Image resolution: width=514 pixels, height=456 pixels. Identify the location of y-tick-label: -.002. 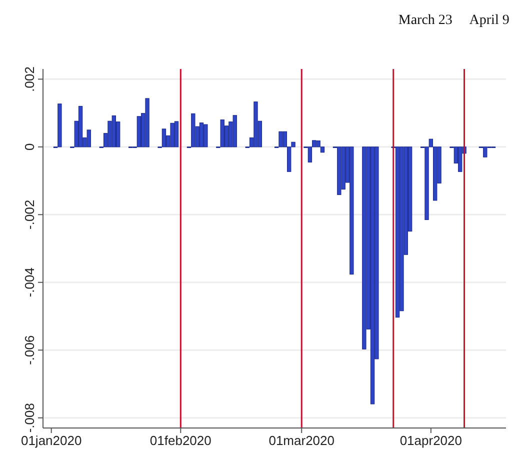
(29, 215).